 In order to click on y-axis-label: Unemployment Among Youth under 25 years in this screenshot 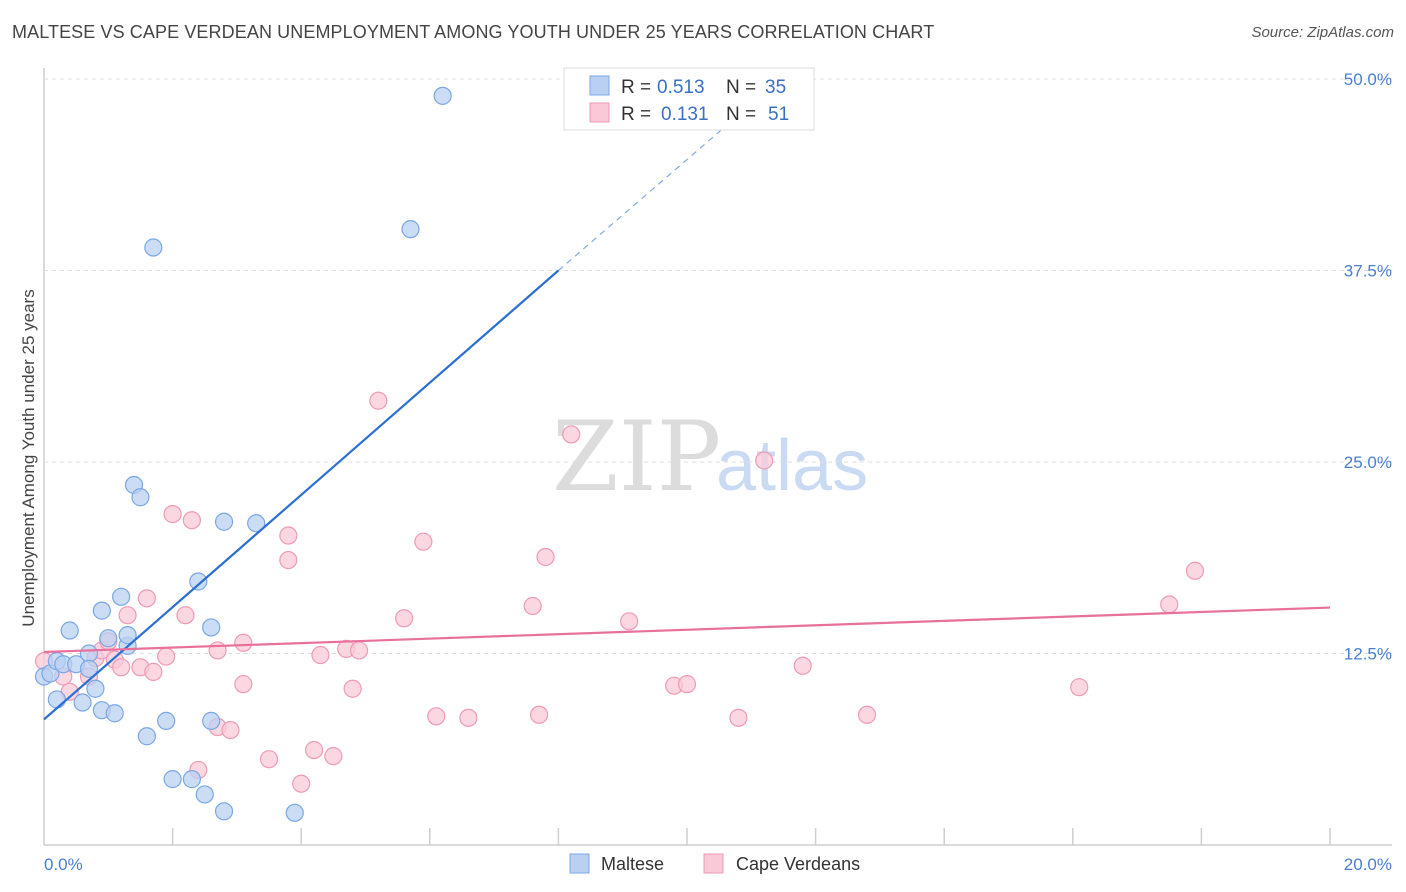, I will do `click(28, 457)`.